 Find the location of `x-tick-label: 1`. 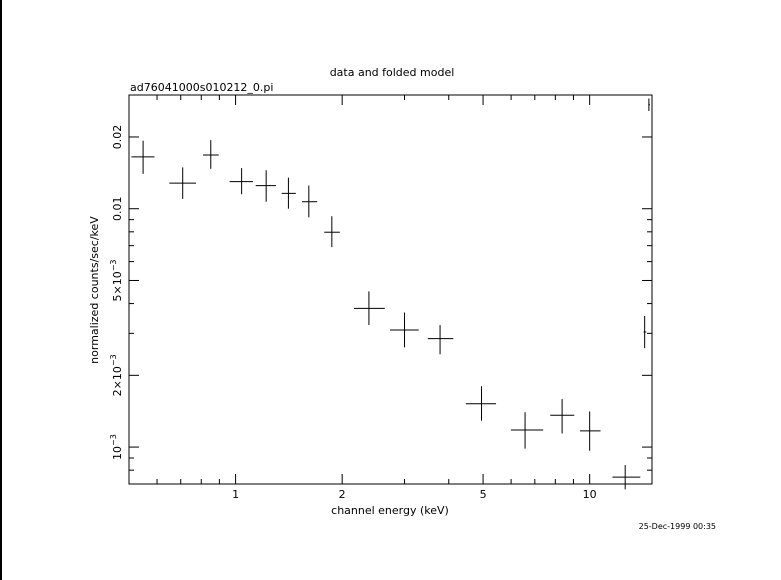

x-tick-label: 1 is located at coordinates (235, 494).